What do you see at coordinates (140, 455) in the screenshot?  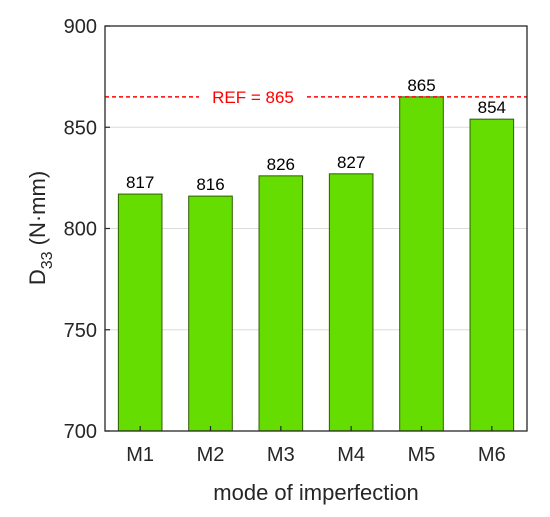 I see `x-tick-label-M1: M1` at bounding box center [140, 455].